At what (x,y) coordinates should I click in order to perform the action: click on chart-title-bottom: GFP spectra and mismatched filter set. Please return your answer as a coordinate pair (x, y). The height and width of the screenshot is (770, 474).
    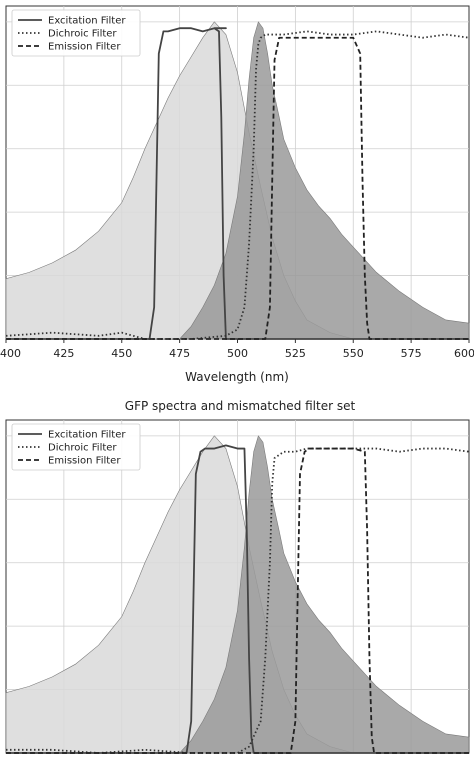
    Looking at the image, I should click on (240, 406).